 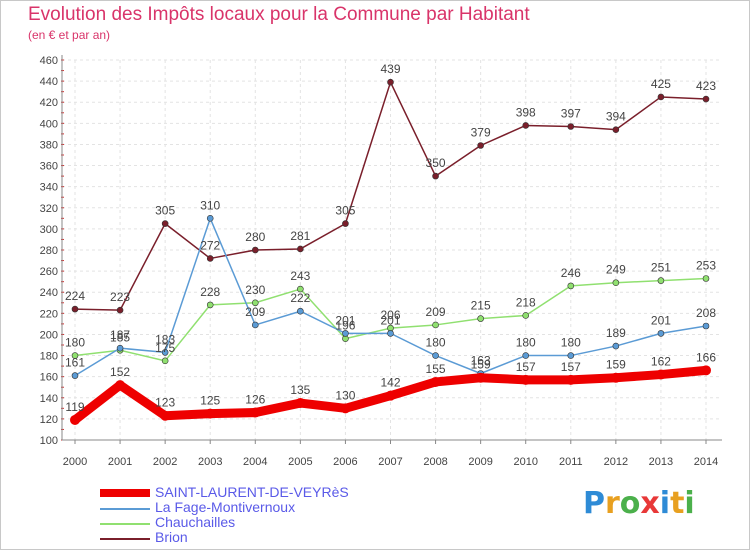 I want to click on data-label-2-12: 249, so click(x=616, y=270).